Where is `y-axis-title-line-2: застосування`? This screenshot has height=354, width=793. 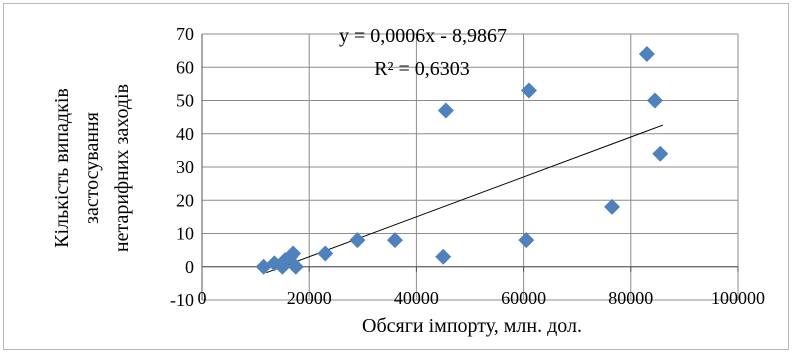 y-axis-title-line-2: застосування is located at coordinates (92, 168).